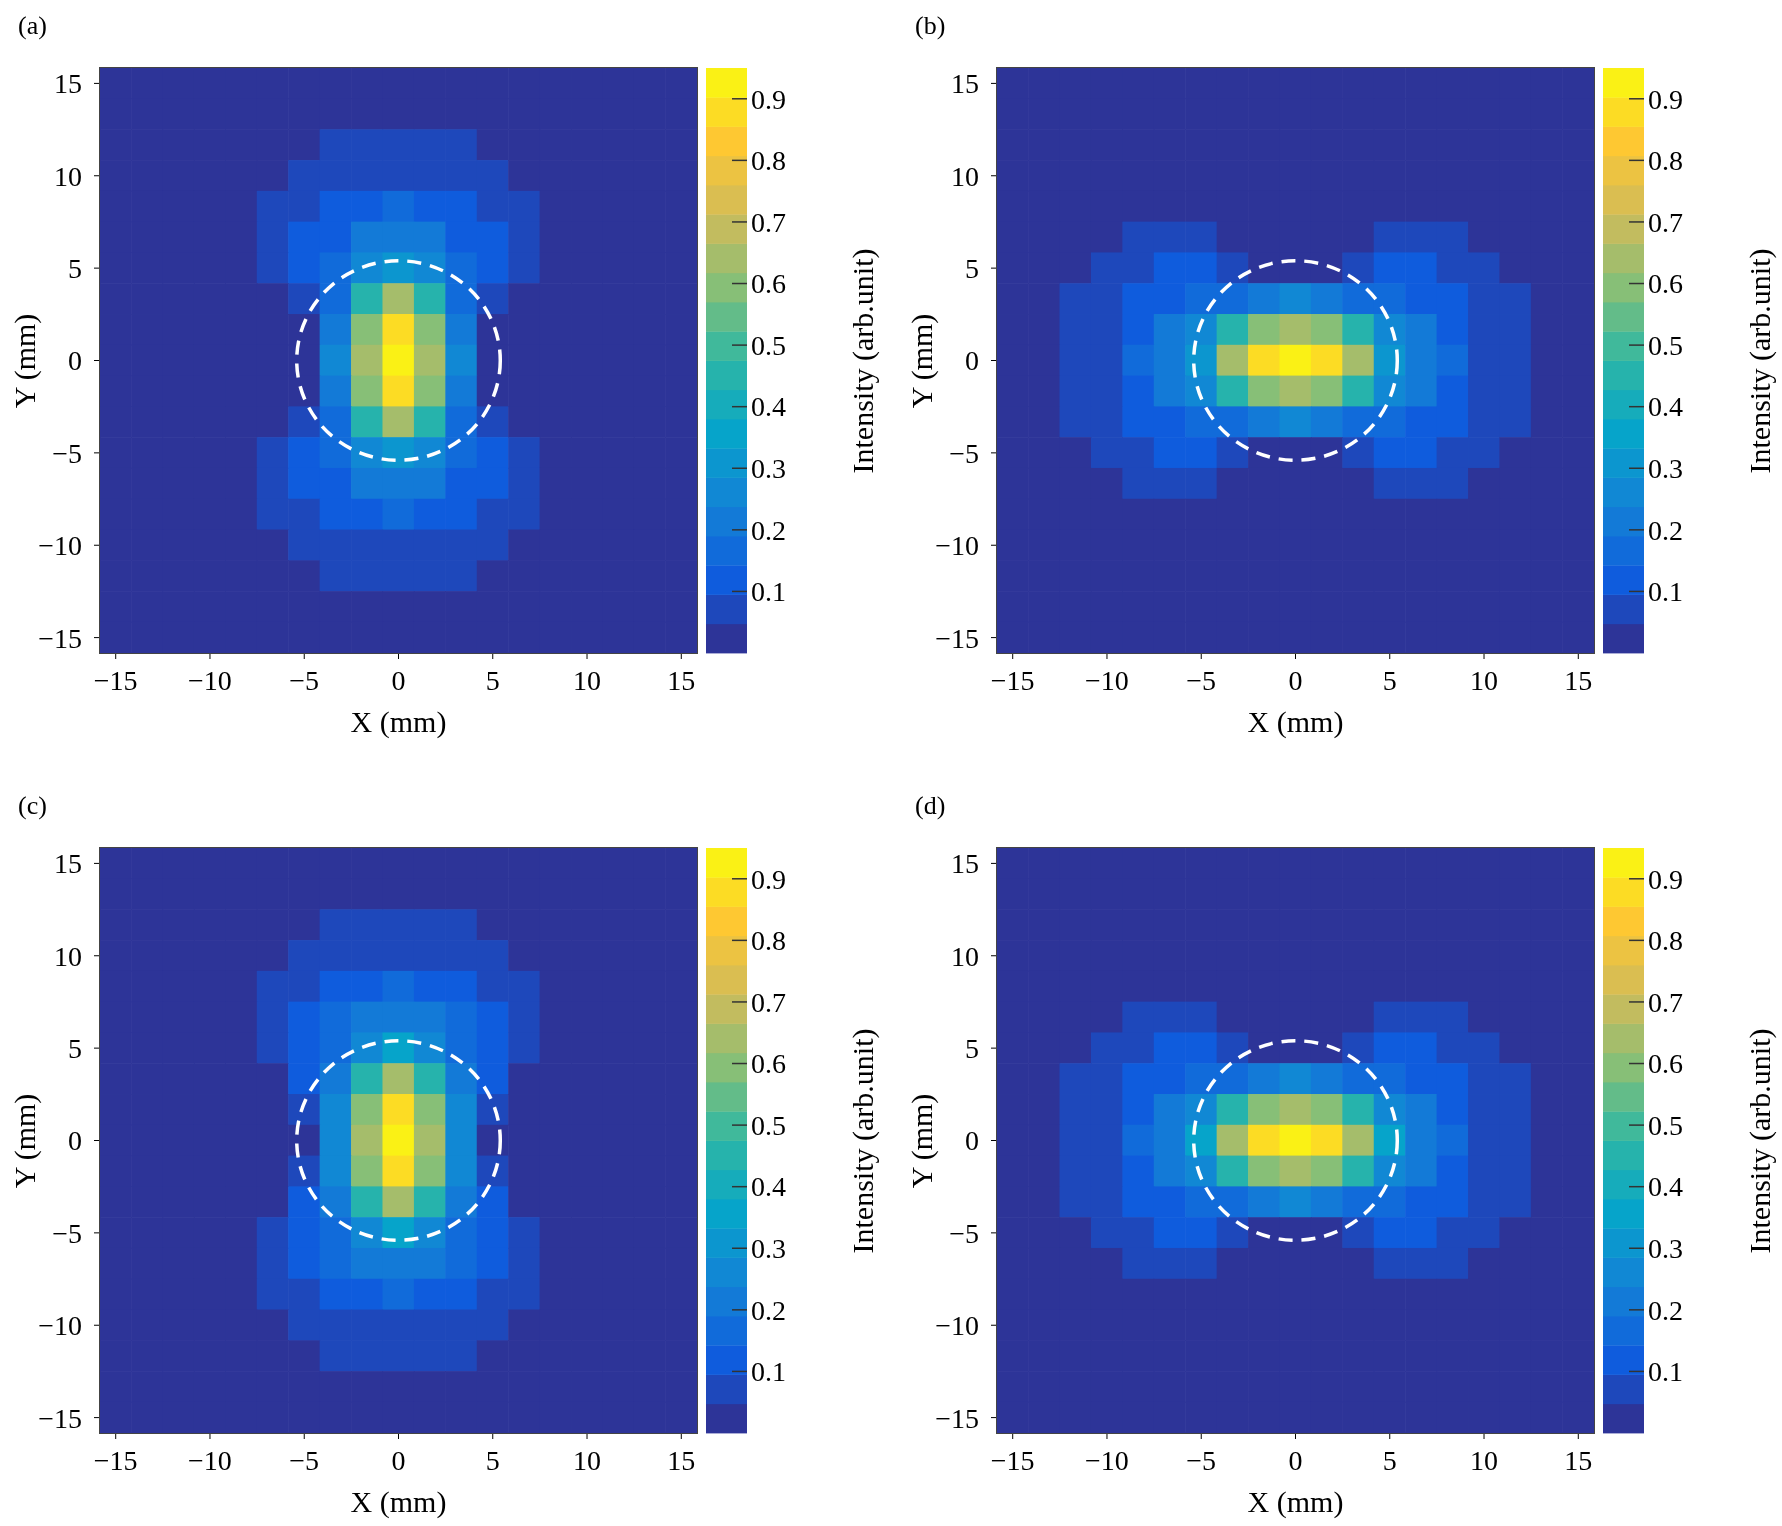 The image size is (1782, 1526). Describe the element at coordinates (32, 26) in the screenshot. I see `chart-title: (a)` at that location.